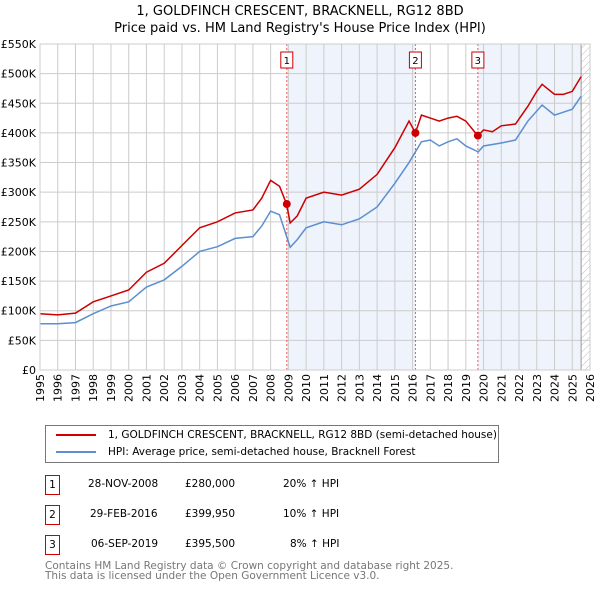  I want to click on sale-price: £395,500, so click(210, 544).